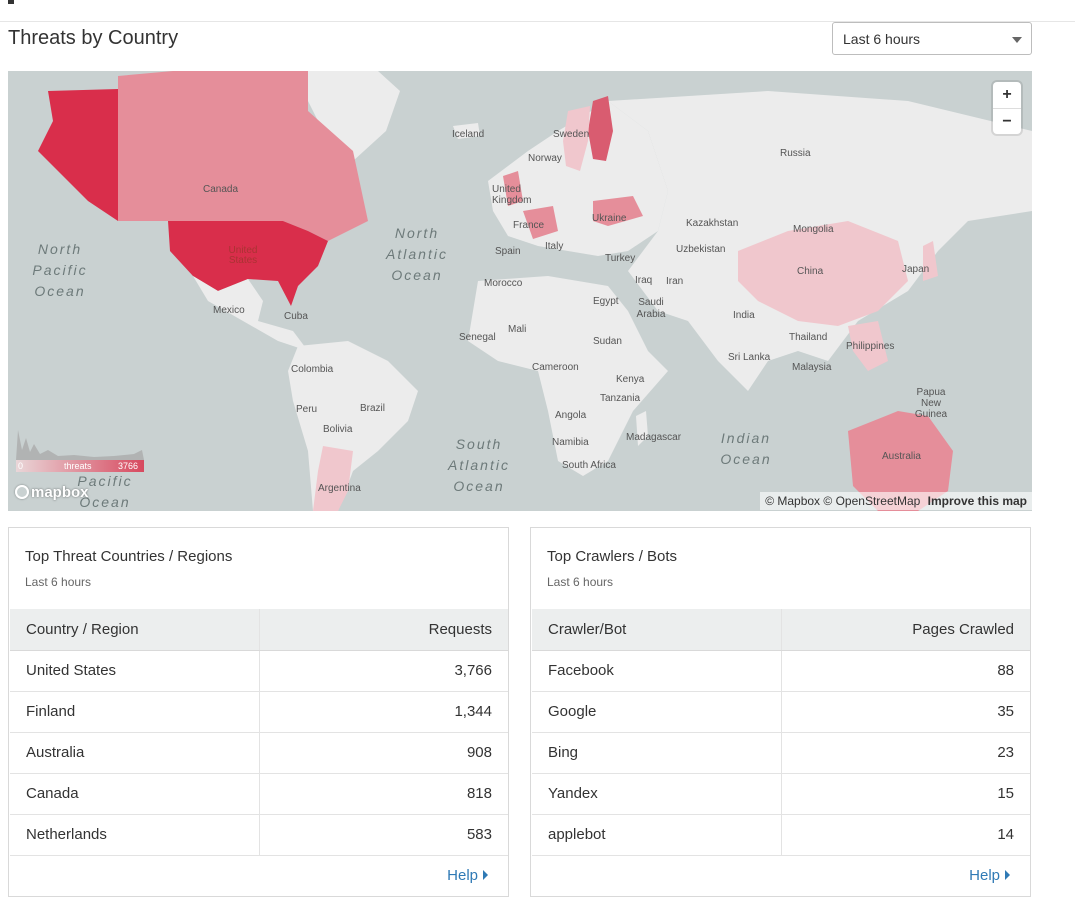 The width and height of the screenshot is (1075, 897). What do you see at coordinates (60, 492) in the screenshot?
I see `mapbox-logo-text: mapbox` at bounding box center [60, 492].